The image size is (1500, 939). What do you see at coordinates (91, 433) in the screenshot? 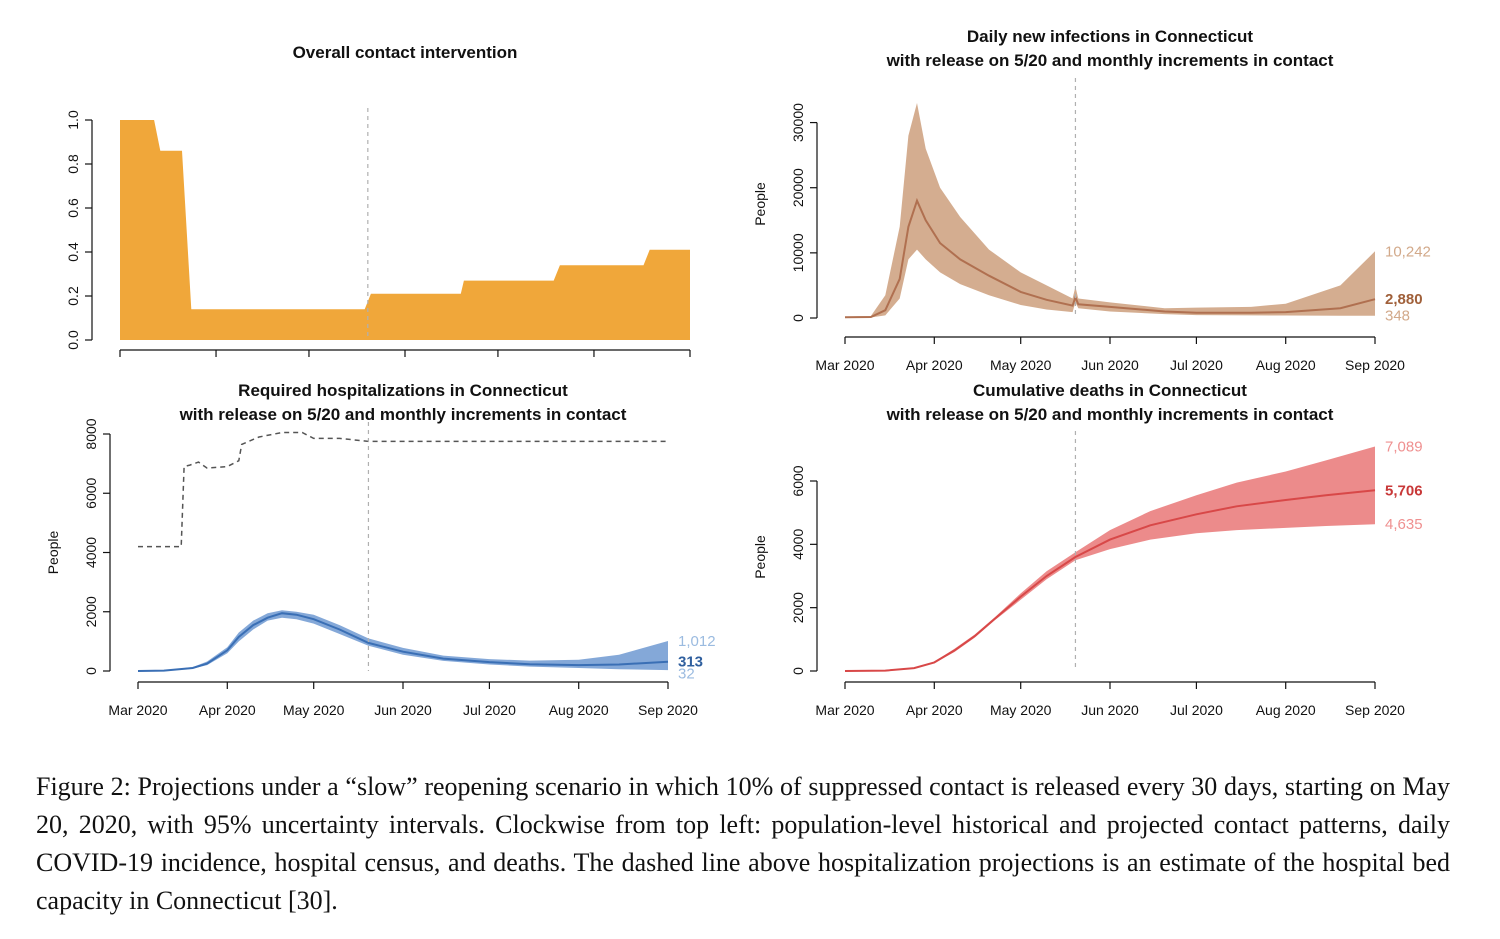
I see `y-tick-label: 8000` at bounding box center [91, 433].